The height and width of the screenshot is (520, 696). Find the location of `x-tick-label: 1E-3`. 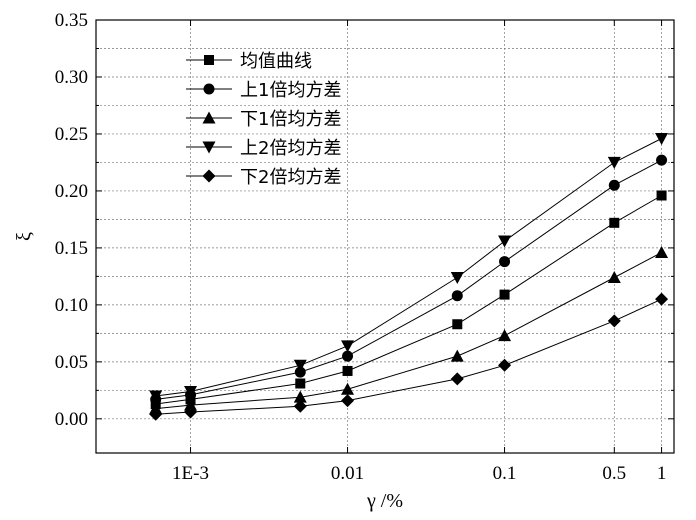

x-tick-label: 1E-3 is located at coordinates (190, 473).